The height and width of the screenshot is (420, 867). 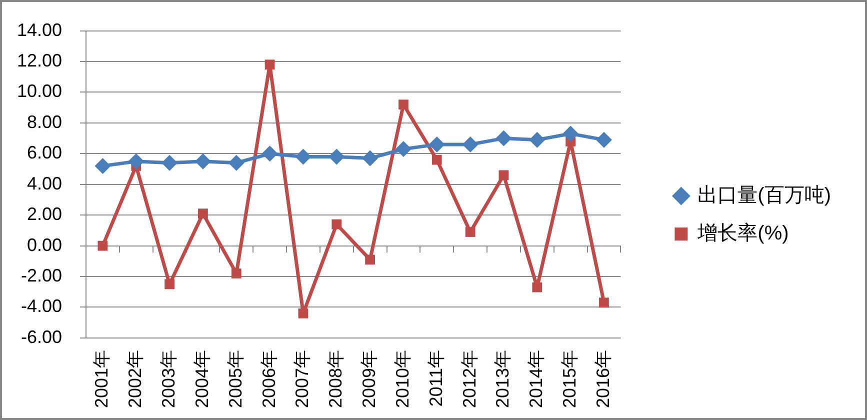 I want to click on x-tick-label: 2003年, so click(x=168, y=379).